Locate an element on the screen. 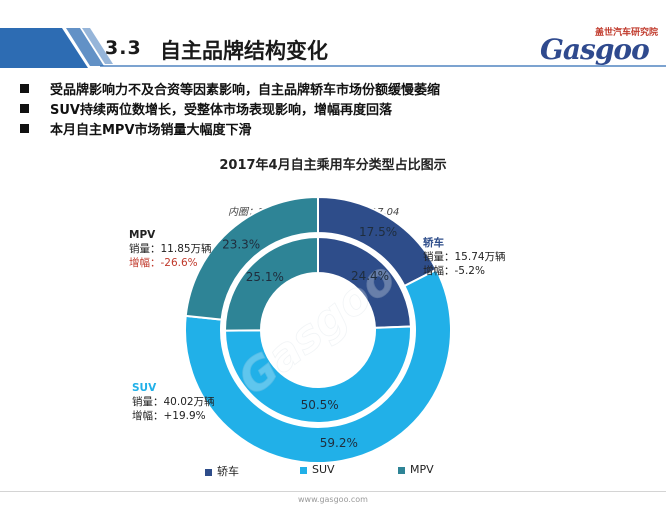  sedan-callout-sales: 销量：15.74万辆 is located at coordinates (464, 257).